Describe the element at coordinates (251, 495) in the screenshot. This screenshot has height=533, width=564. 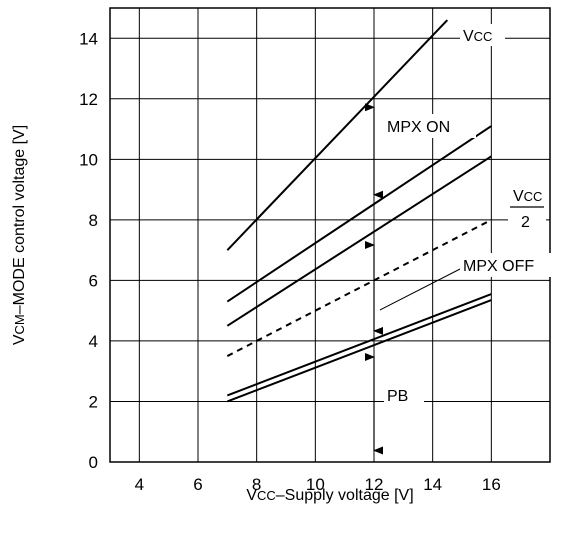
I see `x-axis-label-main: V` at that location.